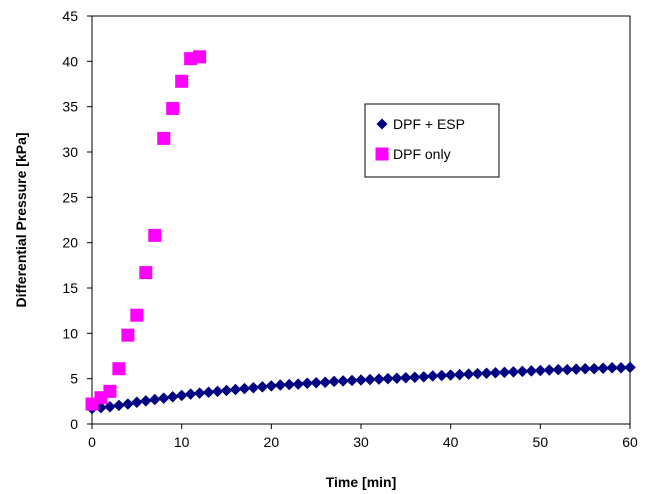 The height and width of the screenshot is (494, 653). Describe the element at coordinates (92, 442) in the screenshot. I see `x-tick-label: 0` at that location.